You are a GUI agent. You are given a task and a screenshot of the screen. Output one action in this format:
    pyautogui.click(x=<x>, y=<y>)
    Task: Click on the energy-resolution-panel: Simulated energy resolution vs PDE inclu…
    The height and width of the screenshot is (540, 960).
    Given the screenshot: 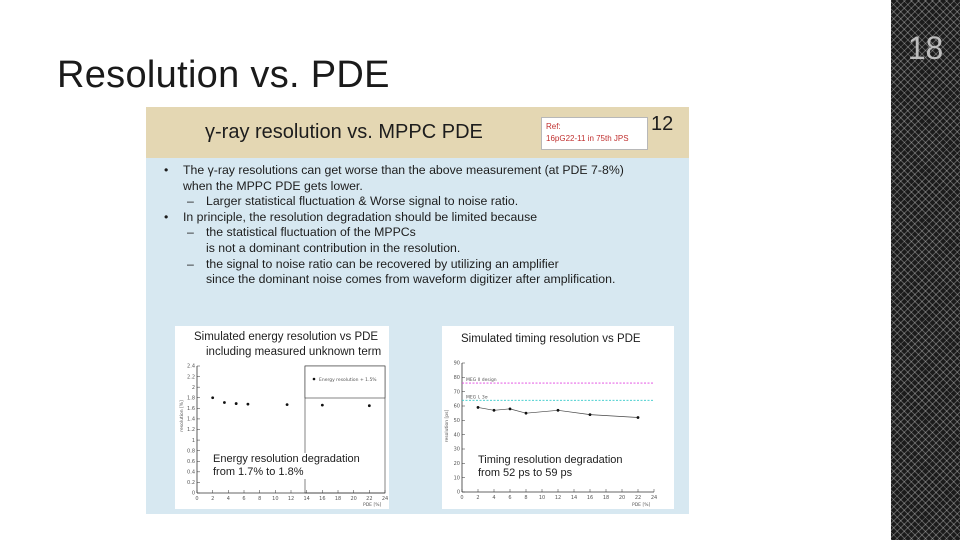 What is the action you would take?
    pyautogui.click(x=282, y=417)
    